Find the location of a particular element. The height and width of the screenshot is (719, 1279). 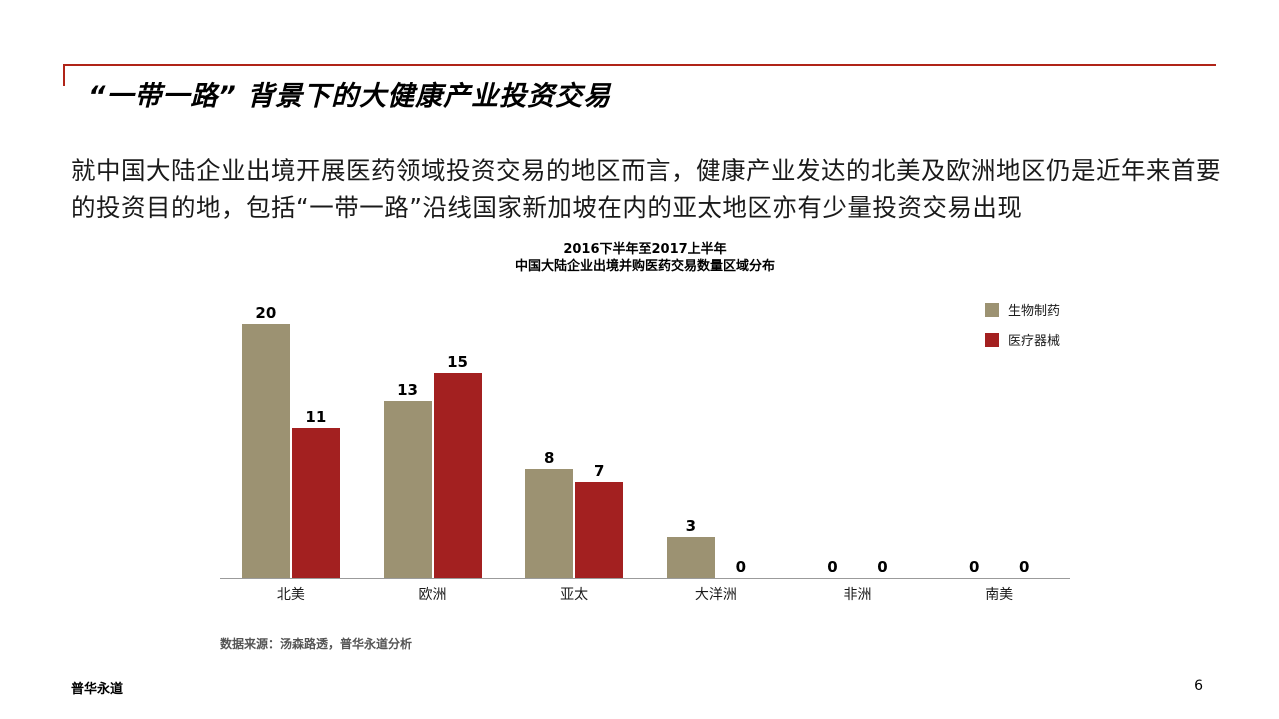

chart-title-line1: 2016下半年至2017上半年 is located at coordinates (645, 249).